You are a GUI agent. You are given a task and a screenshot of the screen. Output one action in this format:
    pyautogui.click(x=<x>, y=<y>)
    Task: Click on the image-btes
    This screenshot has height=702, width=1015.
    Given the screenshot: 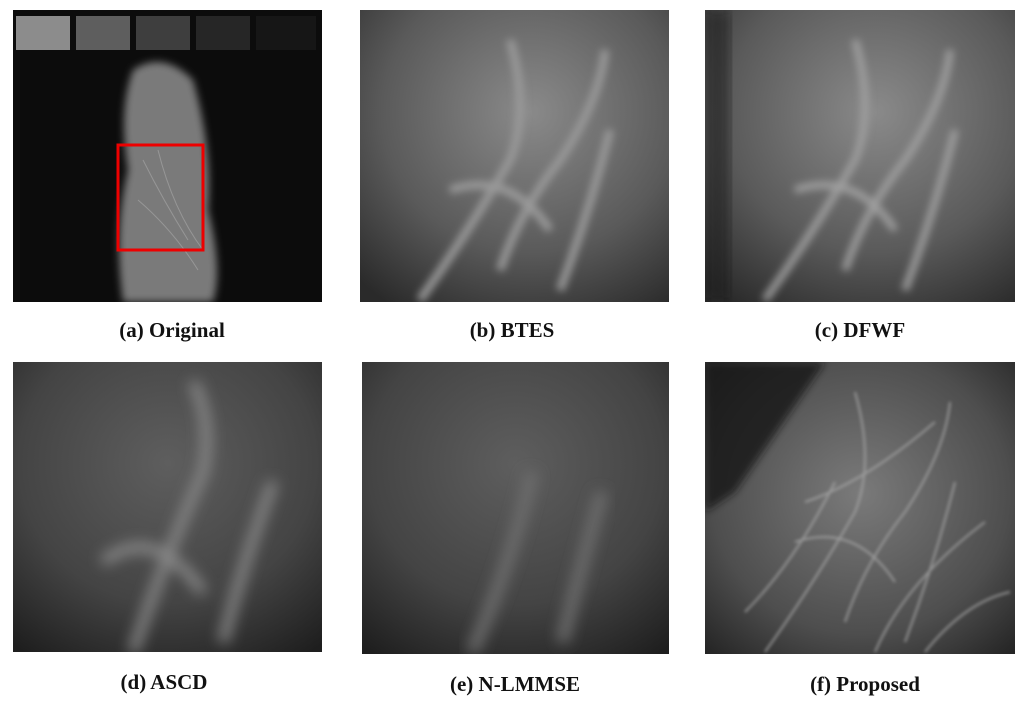 What is the action you would take?
    pyautogui.click(x=514, y=156)
    